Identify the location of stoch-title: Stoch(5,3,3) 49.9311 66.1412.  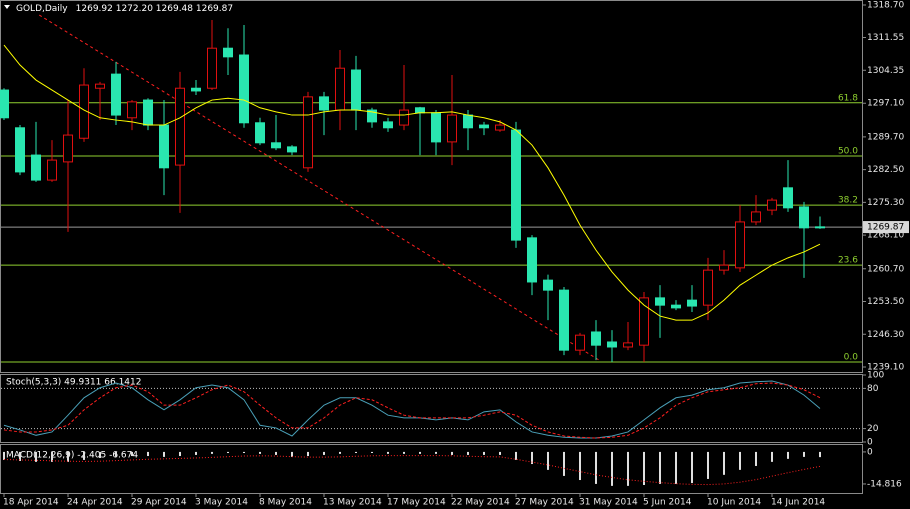
(73, 383).